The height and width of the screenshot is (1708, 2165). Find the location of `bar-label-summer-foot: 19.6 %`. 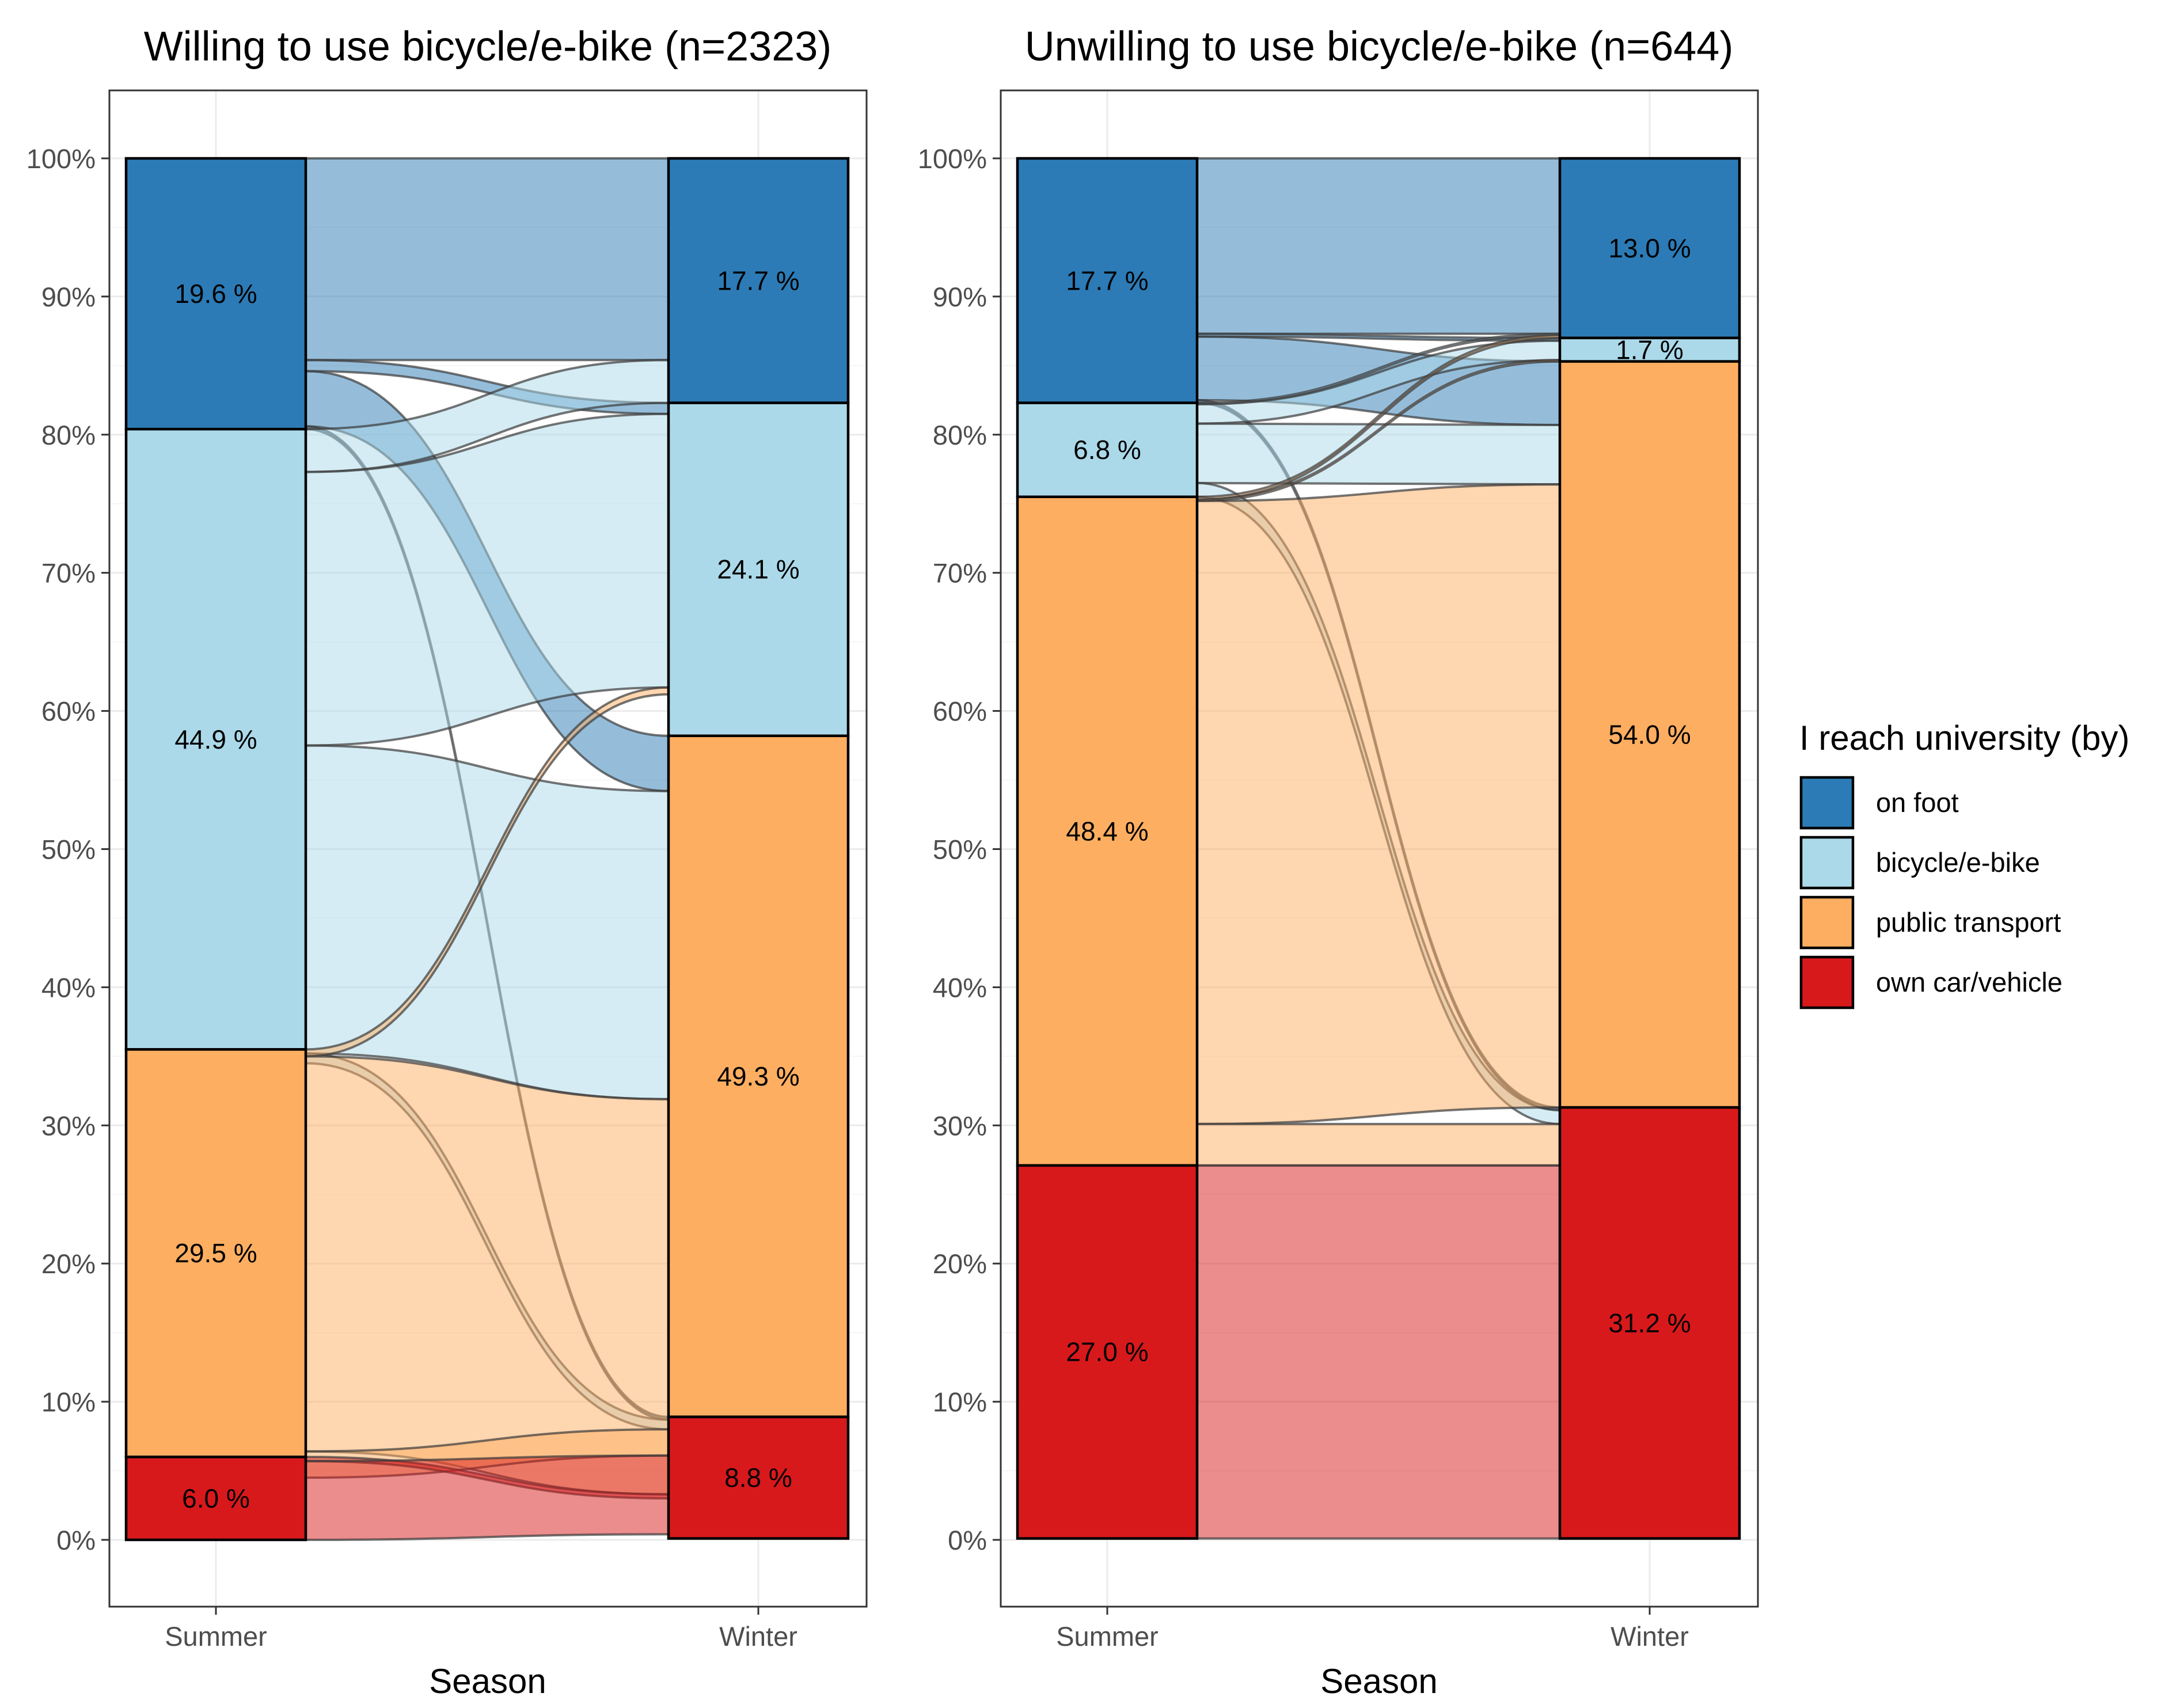

bar-label-summer-foot: 19.6 % is located at coordinates (215, 294).